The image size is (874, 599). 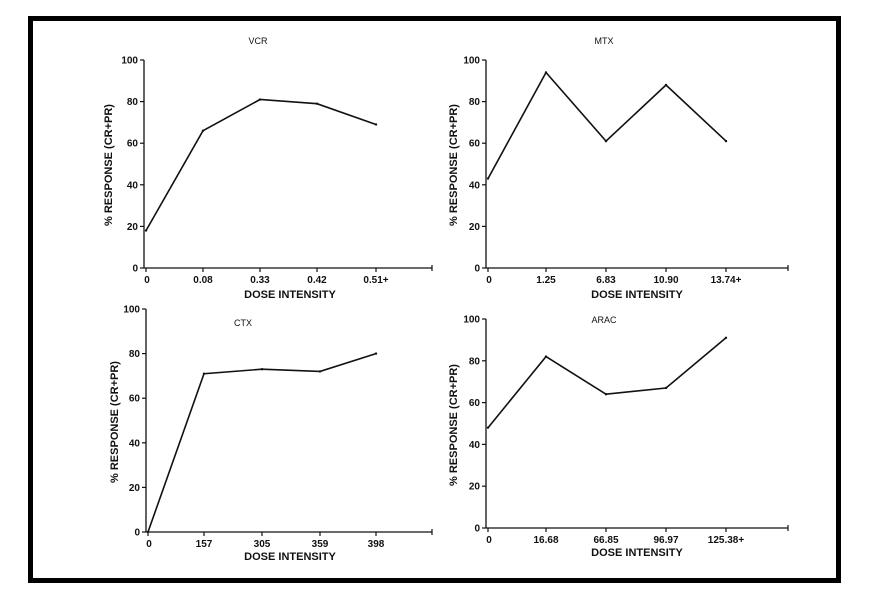 I want to click on x-tick-label: 359, so click(x=320, y=544).